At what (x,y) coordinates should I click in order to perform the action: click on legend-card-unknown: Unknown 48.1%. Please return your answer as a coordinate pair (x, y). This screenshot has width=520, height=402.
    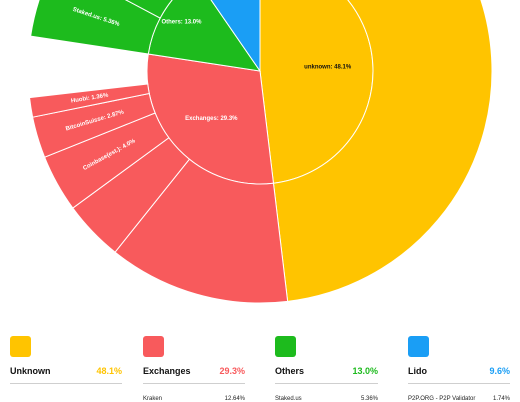
    Looking at the image, I should click on (66, 360).